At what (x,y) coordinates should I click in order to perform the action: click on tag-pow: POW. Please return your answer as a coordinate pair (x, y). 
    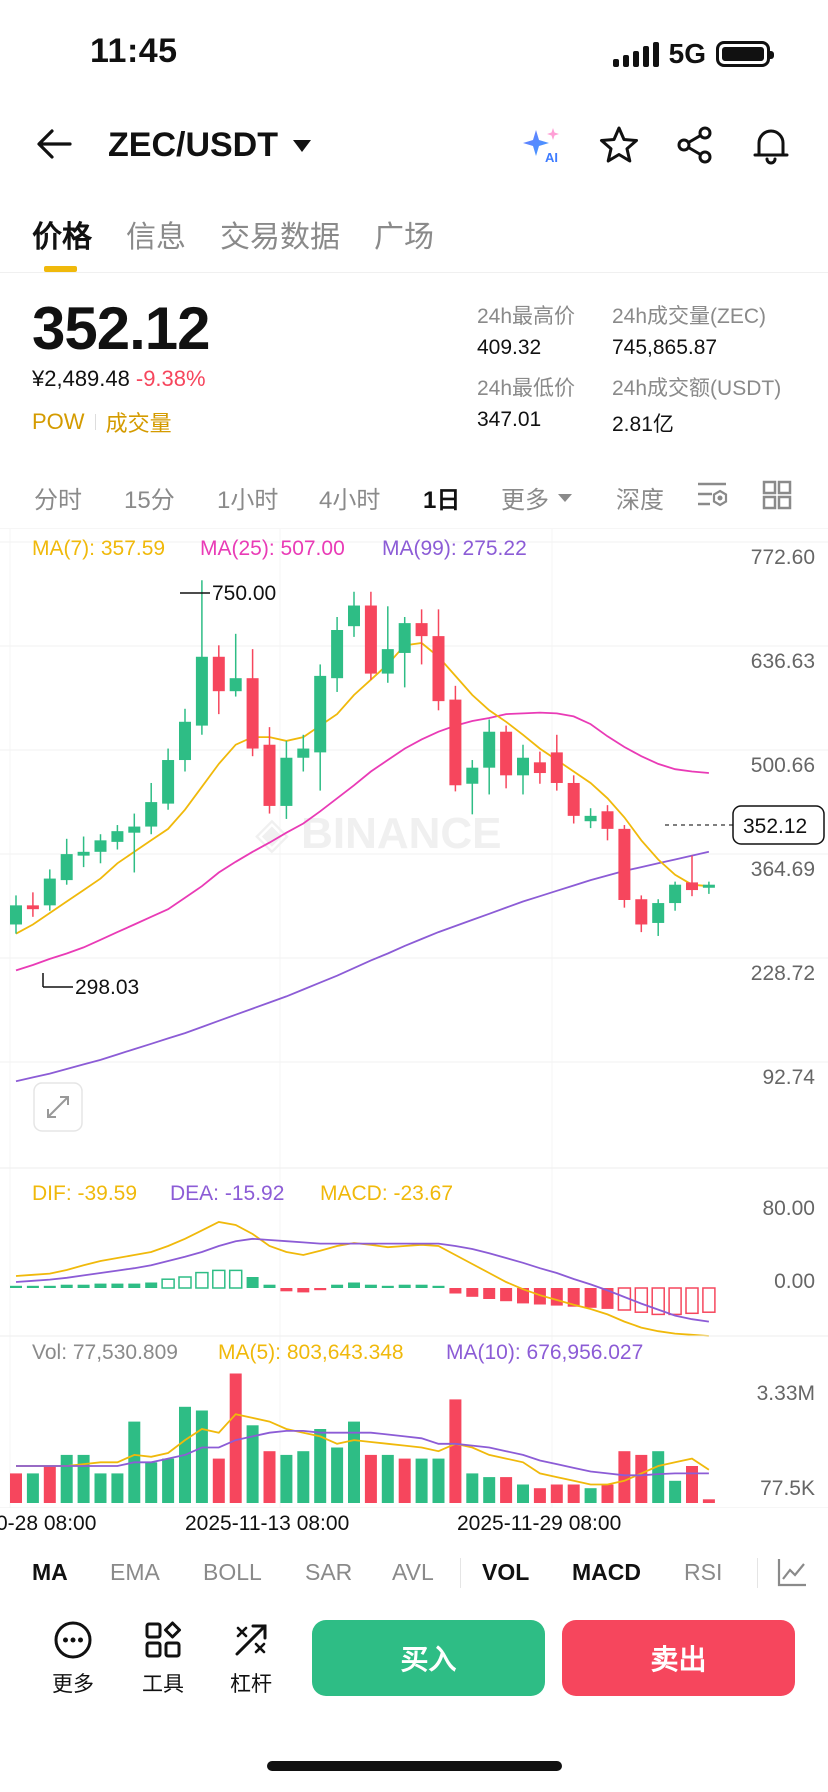
    Looking at the image, I should click on (58, 421).